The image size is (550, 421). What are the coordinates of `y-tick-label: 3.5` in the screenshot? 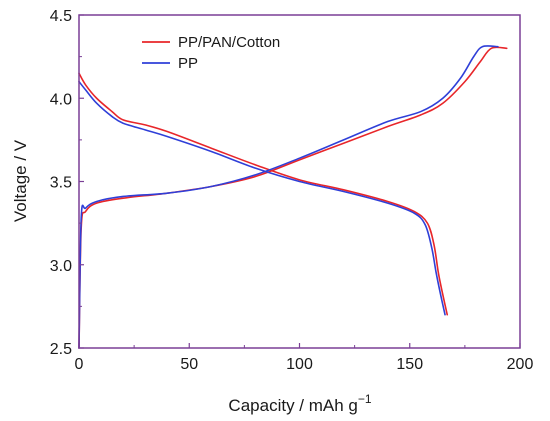 It's located at (61, 183).